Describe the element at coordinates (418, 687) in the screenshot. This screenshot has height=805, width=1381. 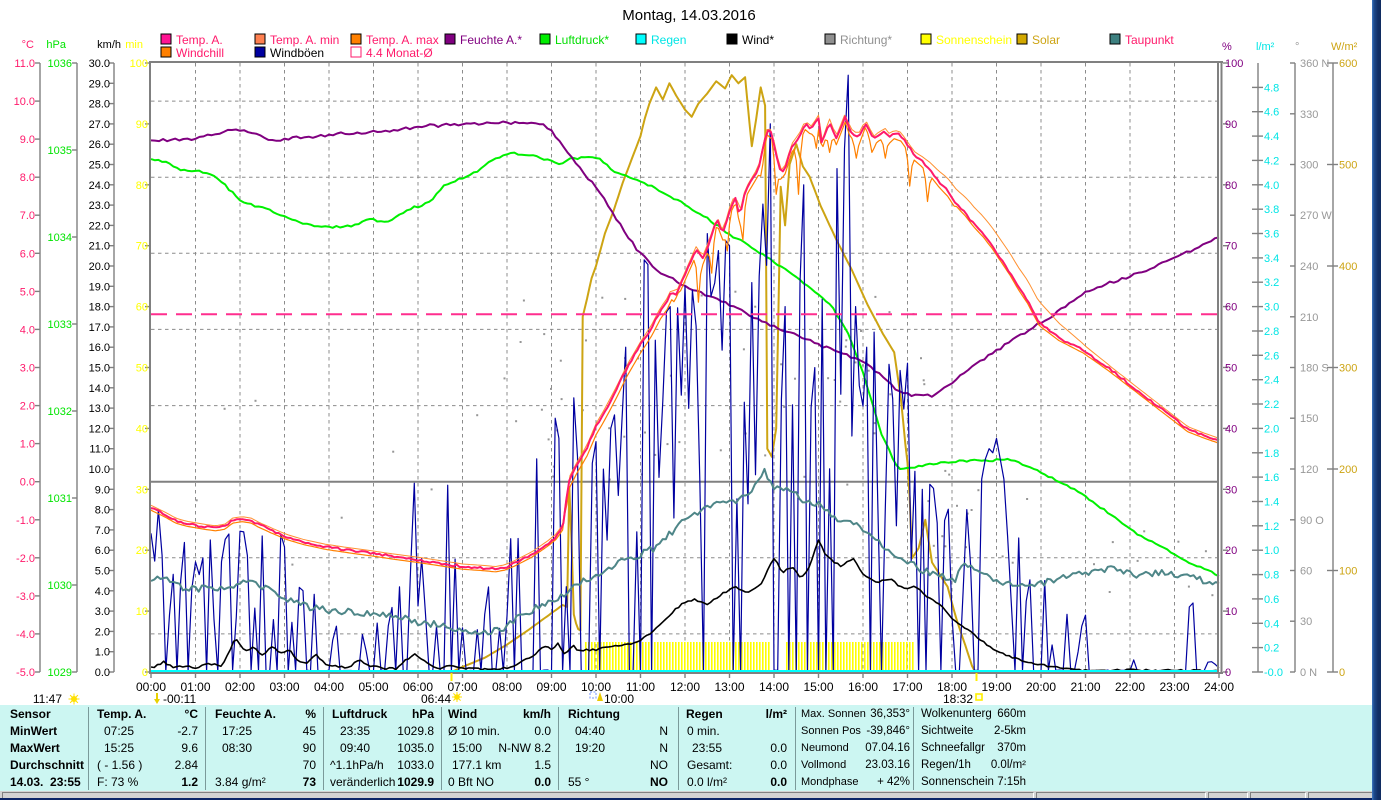
I see `svg-text: 06:00` at that location.